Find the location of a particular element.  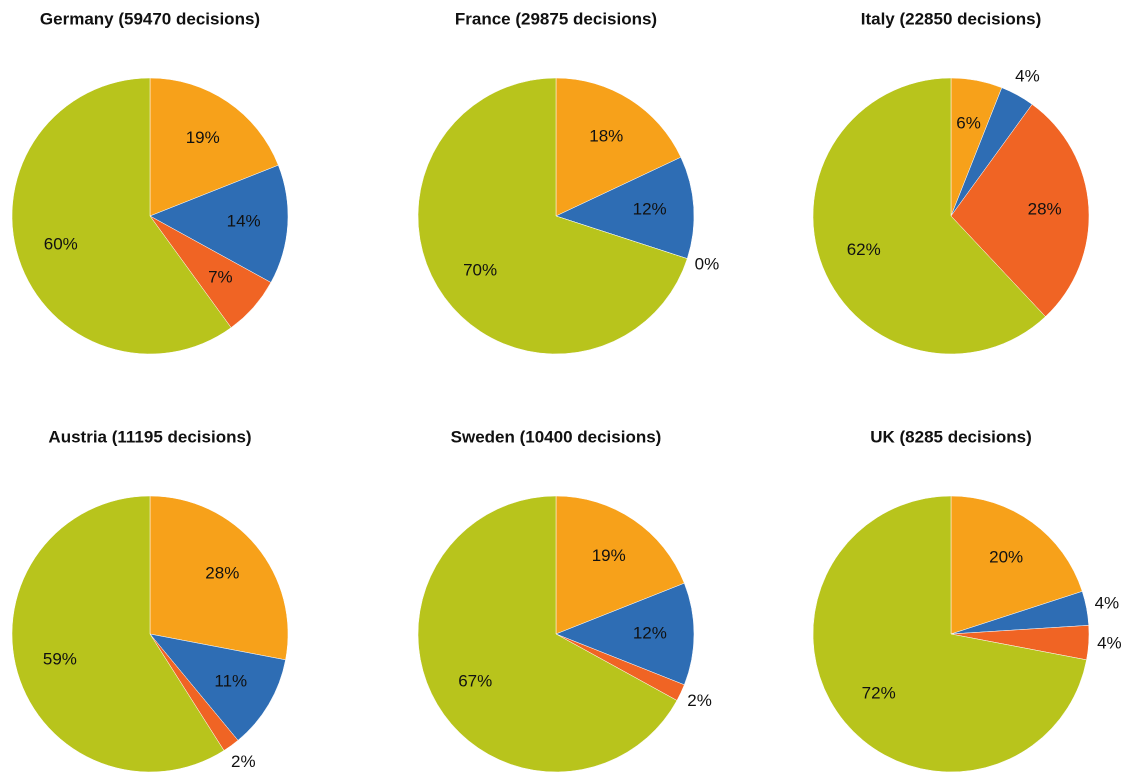

pie-title: Austria (11195 decisions) is located at coordinates (149, 436).